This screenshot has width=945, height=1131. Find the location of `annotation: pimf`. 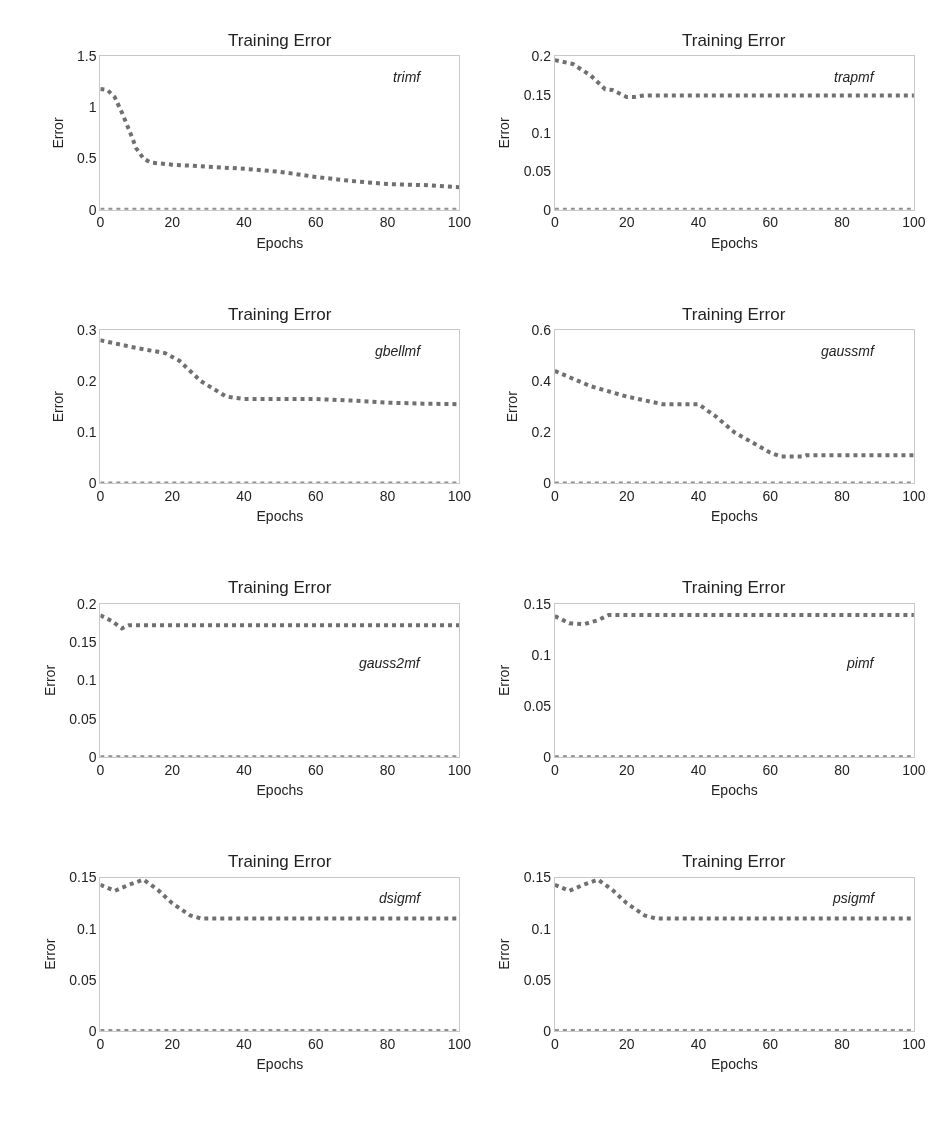

annotation: pimf is located at coordinates (861, 663).